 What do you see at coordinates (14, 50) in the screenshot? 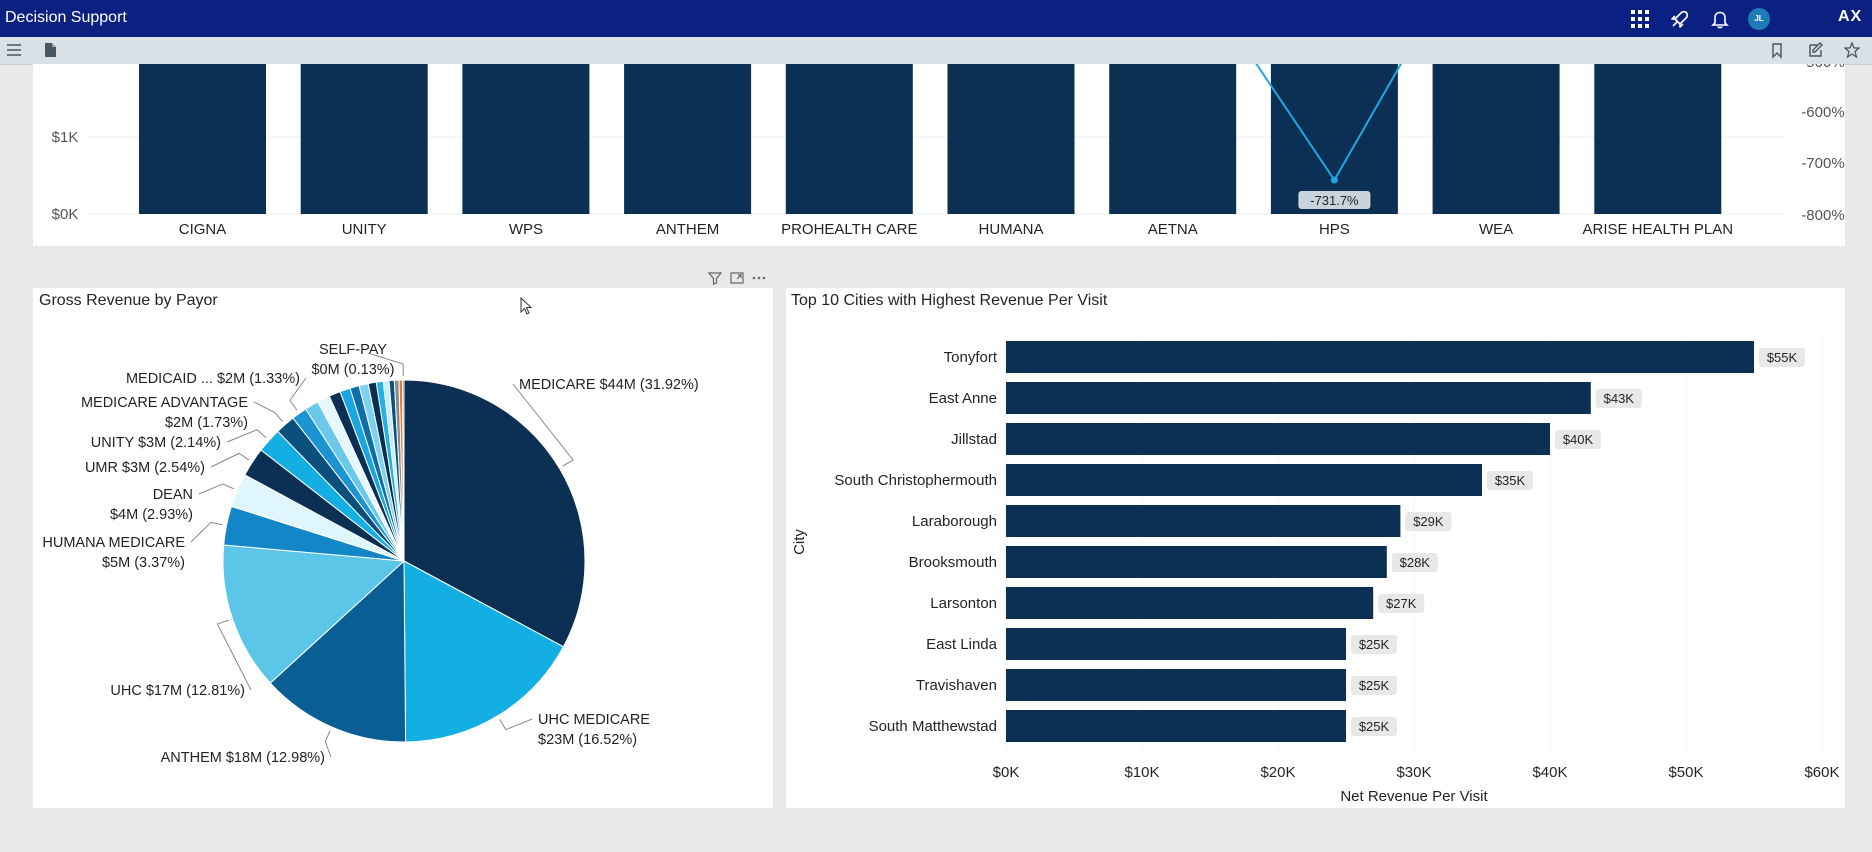
I see `hamburger-menu-icon` at bounding box center [14, 50].